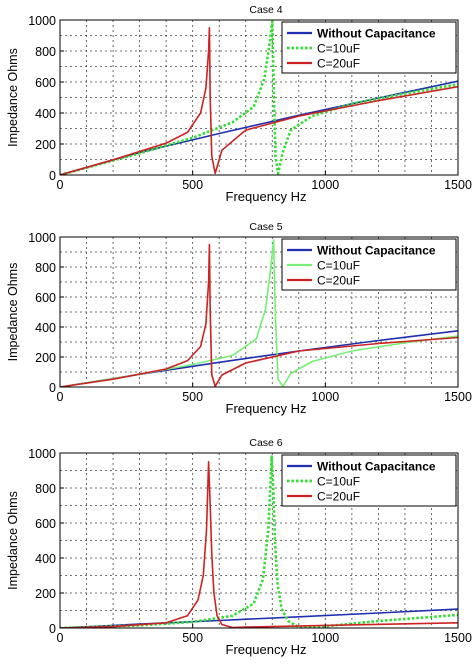  Describe the element at coordinates (369, 47) in the screenshot. I see `legend-box` at that location.